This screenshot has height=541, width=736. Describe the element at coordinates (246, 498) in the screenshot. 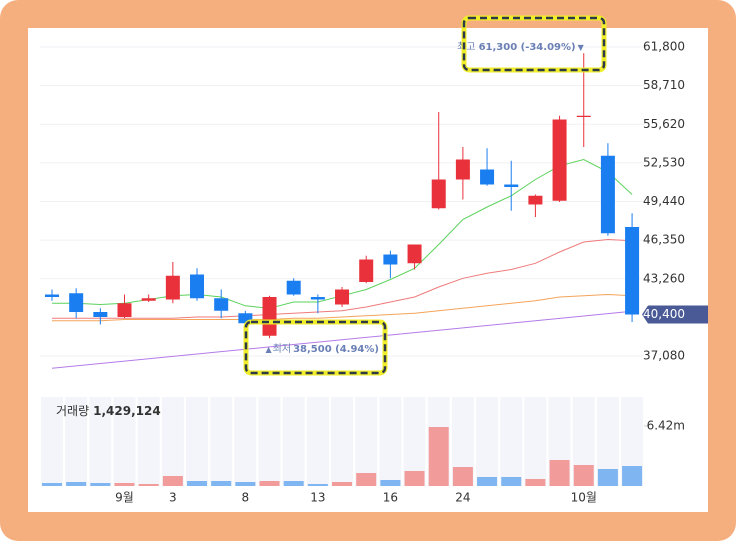

I see `x-tick-label: 8` at that location.